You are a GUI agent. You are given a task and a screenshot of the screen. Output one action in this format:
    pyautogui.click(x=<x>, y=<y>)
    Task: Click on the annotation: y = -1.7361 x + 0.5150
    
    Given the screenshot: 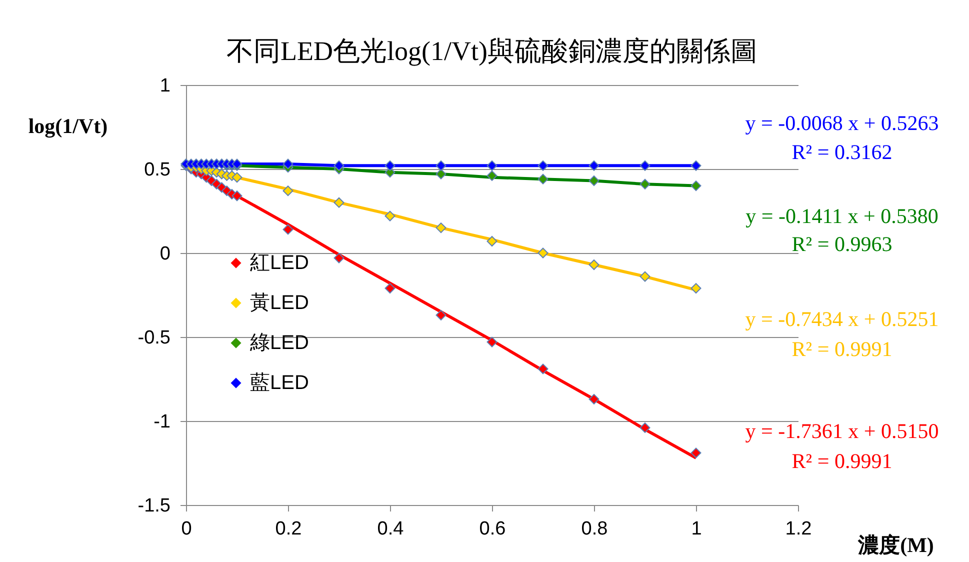 What is the action you would take?
    pyautogui.click(x=842, y=431)
    